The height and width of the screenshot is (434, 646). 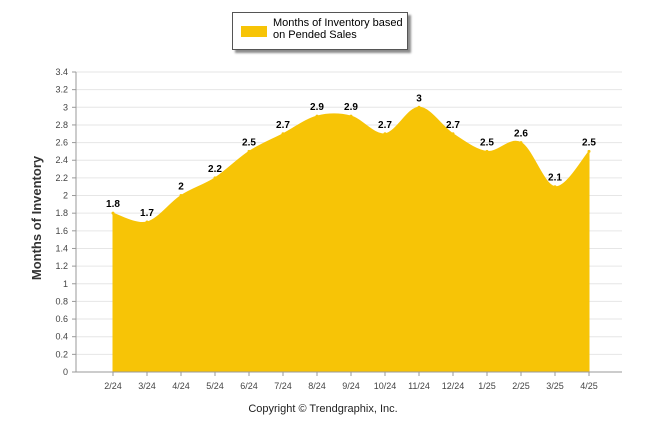 What do you see at coordinates (555, 178) in the screenshot?
I see `data-label: 2.1` at bounding box center [555, 178].